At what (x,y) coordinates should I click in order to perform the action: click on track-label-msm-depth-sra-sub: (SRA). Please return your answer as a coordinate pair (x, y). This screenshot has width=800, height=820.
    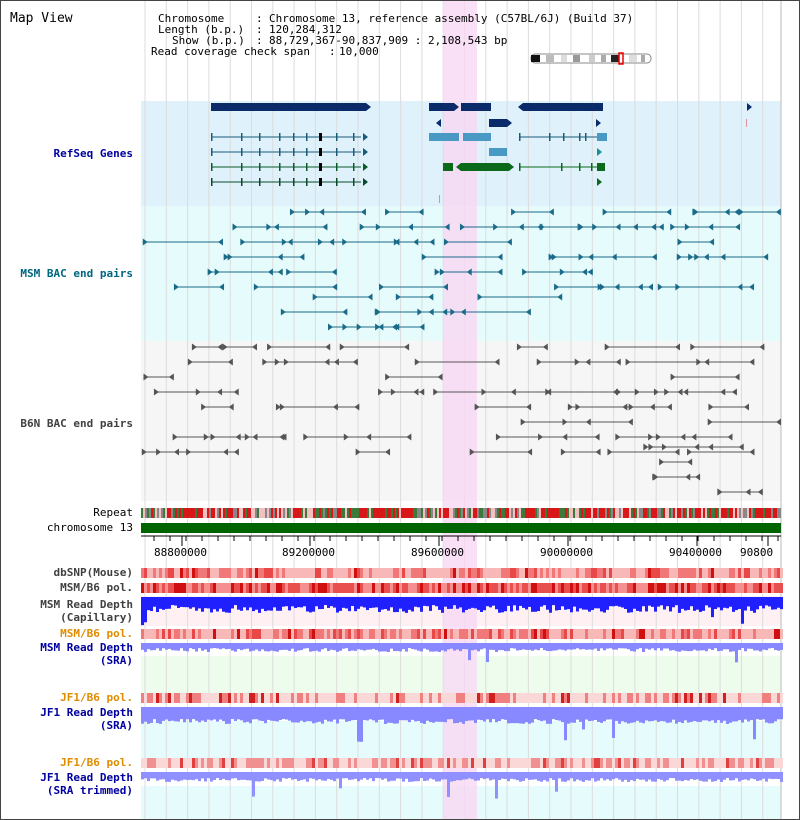
    Looking at the image, I should click on (116, 660).